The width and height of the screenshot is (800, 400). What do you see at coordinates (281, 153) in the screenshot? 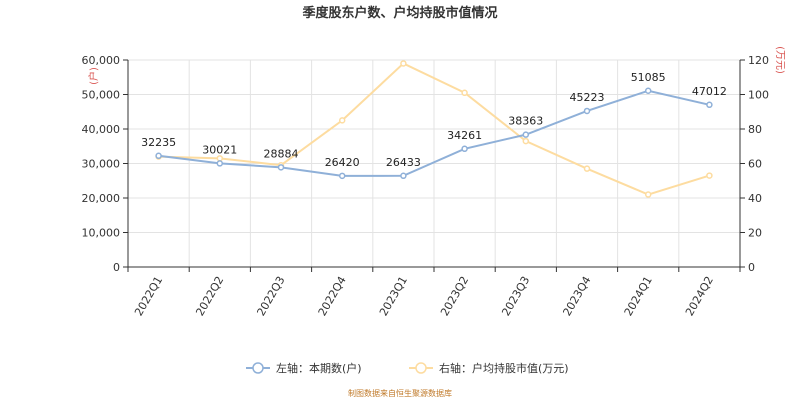
I see `data-label: 28884` at bounding box center [281, 153].